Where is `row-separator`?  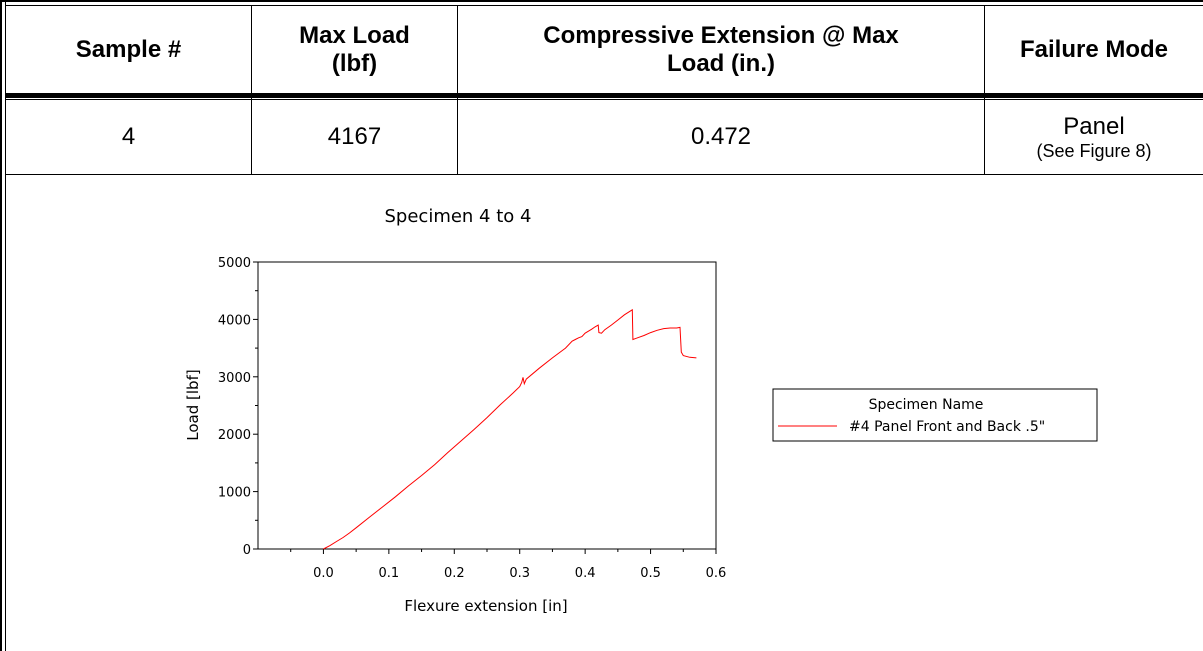 row-separator is located at coordinates (604, 174).